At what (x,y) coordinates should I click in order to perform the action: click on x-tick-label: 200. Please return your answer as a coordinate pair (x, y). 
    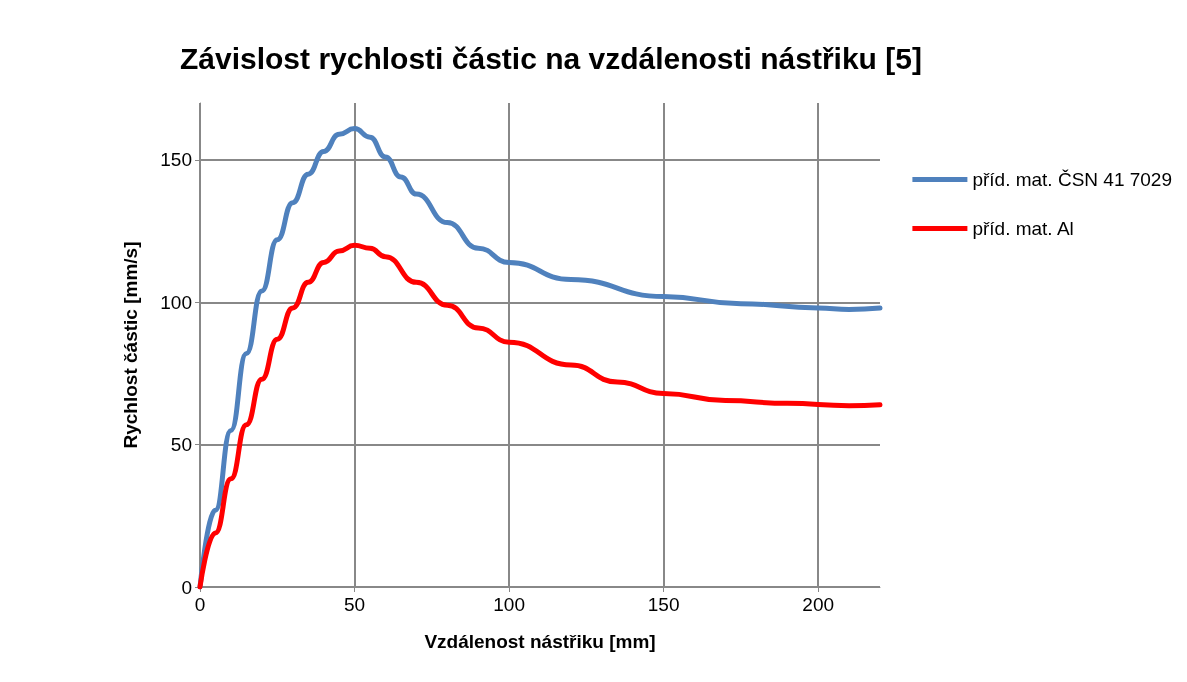
    Looking at the image, I should click on (818, 604).